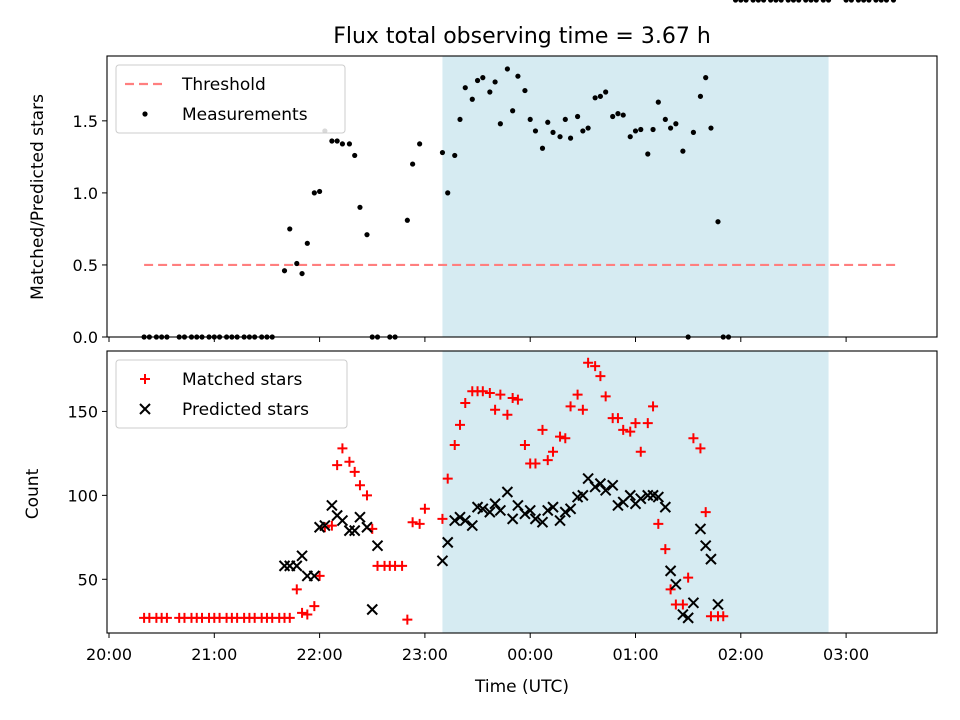 Image resolution: width=960 pixels, height=720 pixels. Describe the element at coordinates (530, 654) in the screenshot. I see `x-tick-label: 00:00` at that location.